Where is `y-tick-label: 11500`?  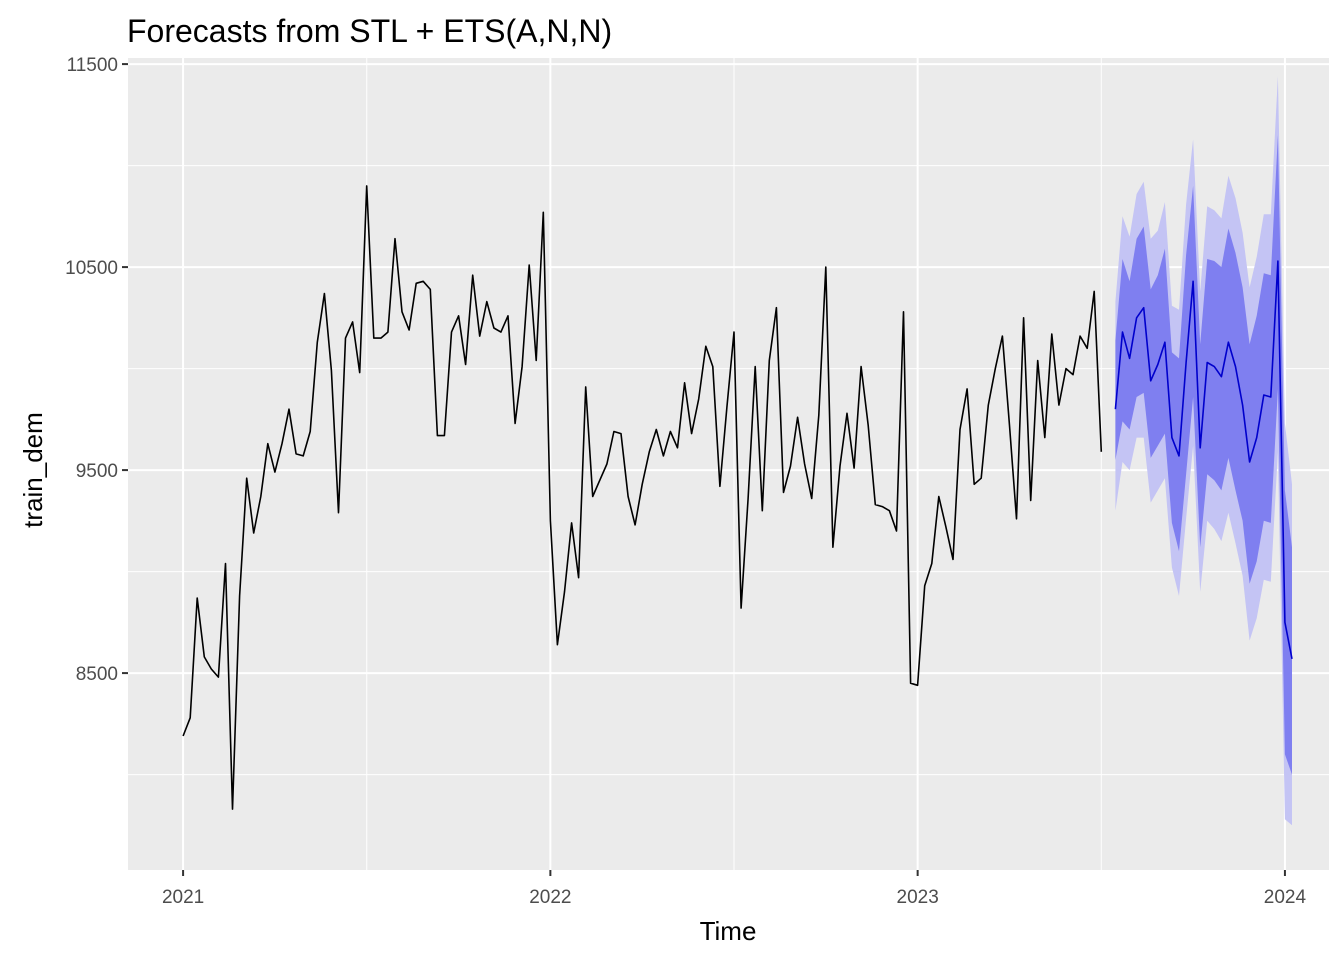 y-tick-label: 11500 is located at coordinates (92, 65).